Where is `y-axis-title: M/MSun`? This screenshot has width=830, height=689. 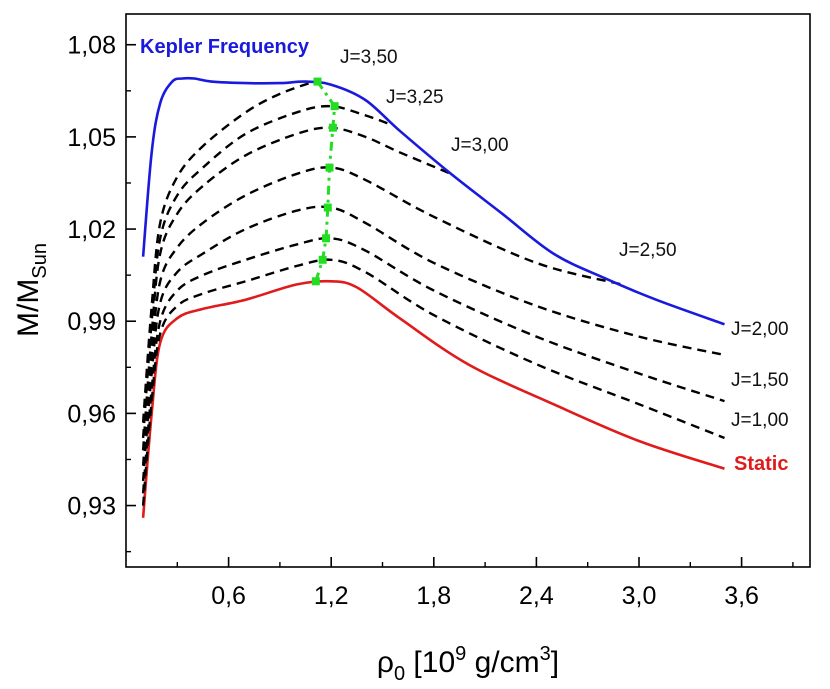
y-axis-title: M/MSun is located at coordinates (31, 290).